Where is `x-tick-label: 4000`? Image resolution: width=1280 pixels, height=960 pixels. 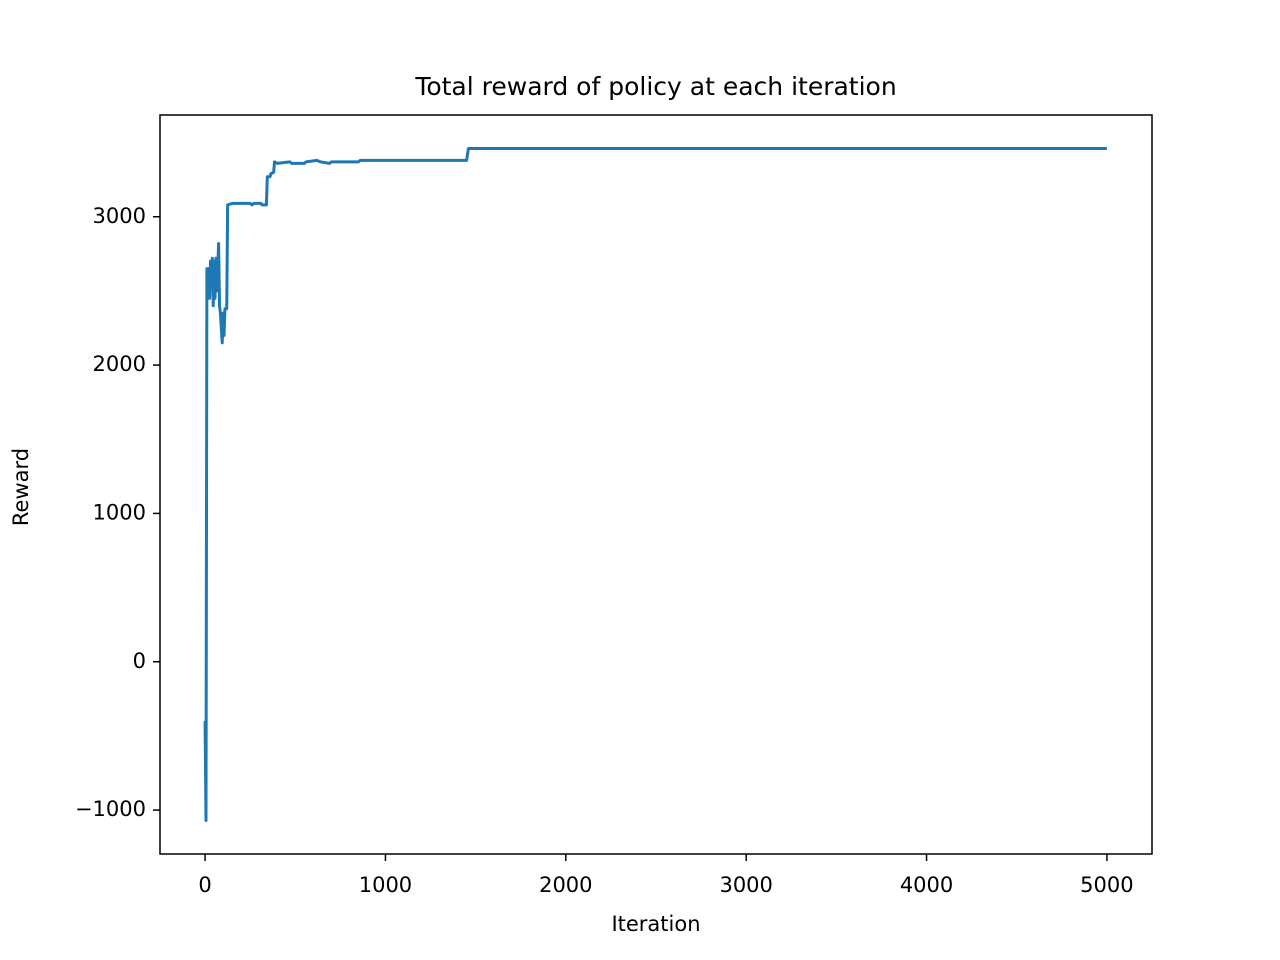 x-tick-label: 4000 is located at coordinates (926, 885).